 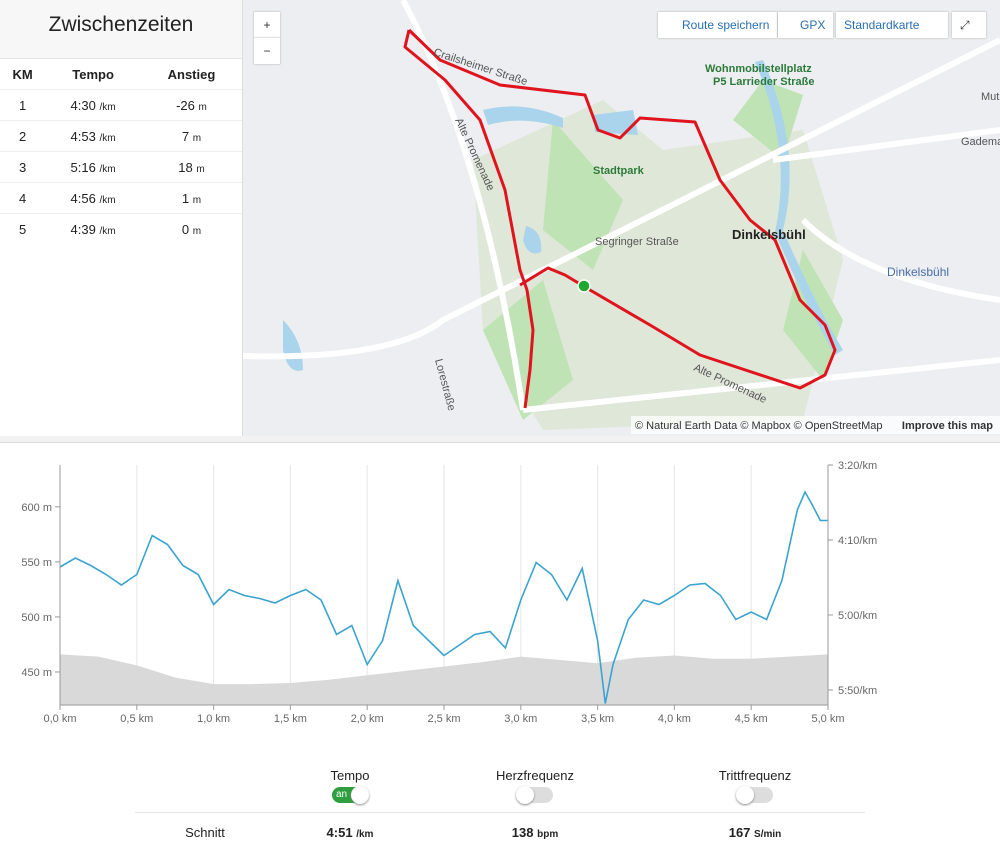 I want to click on save-route: Route speichern, so click(x=718, y=25).